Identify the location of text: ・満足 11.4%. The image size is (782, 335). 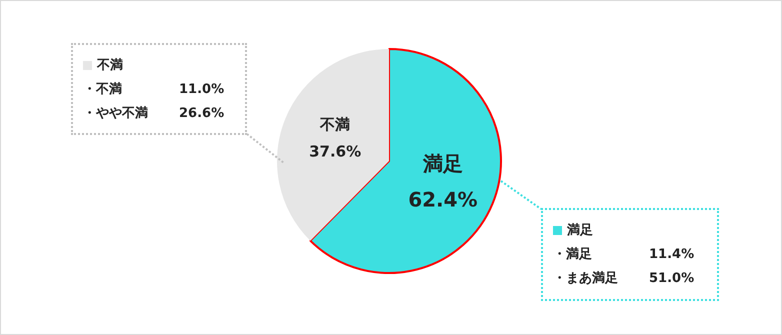
(623, 254).